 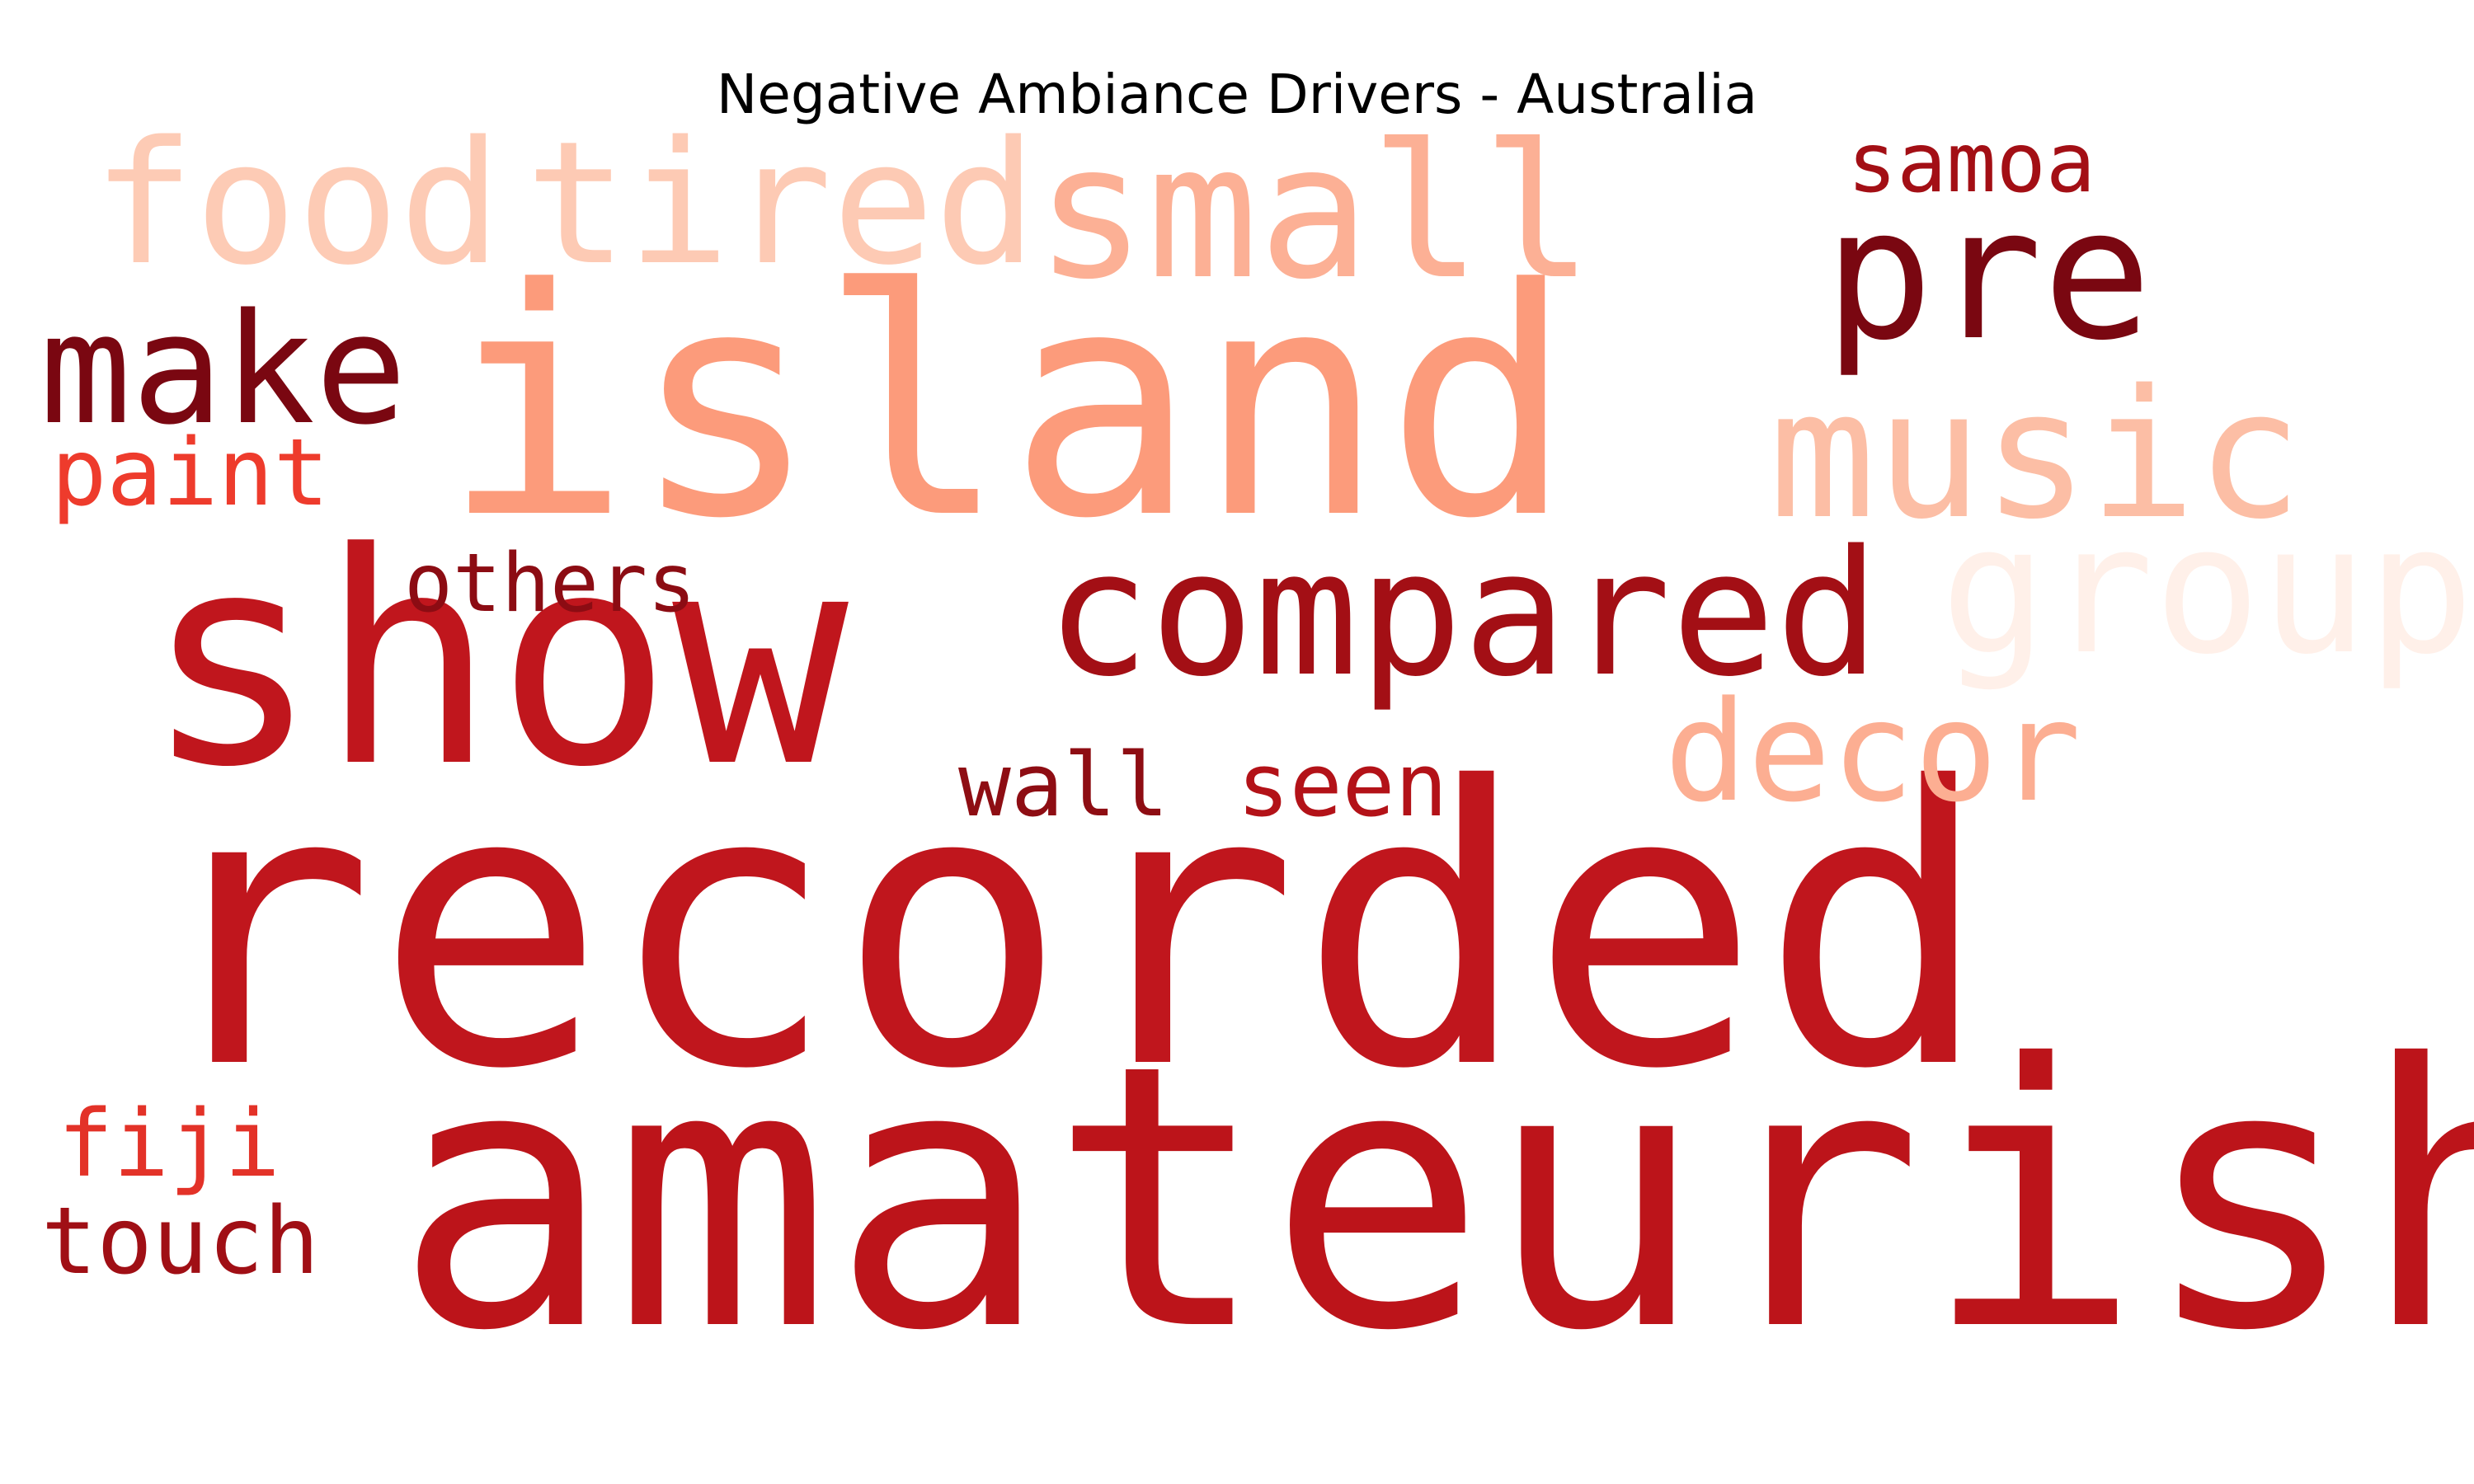 What do you see at coordinates (781, 204) in the screenshot?
I see `word-tired: tired` at bounding box center [781, 204].